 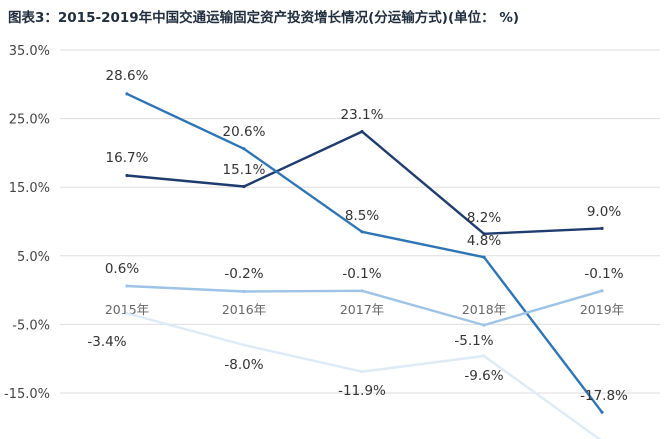 I want to click on x-category-label: 2017年, so click(x=362, y=309).